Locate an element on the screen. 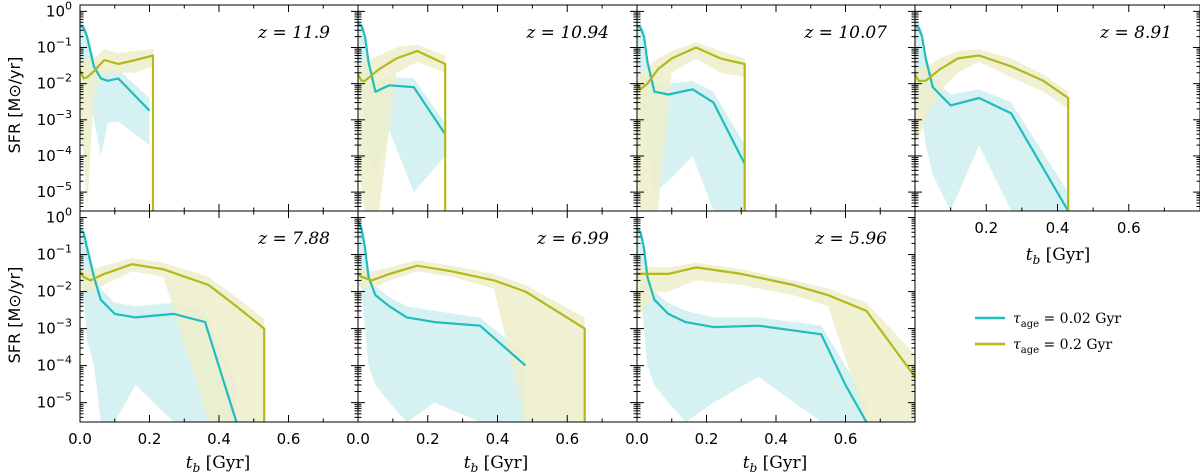 This screenshot has width=1200, height=475. band-panel5-series2 is located at coordinates (172, 340).